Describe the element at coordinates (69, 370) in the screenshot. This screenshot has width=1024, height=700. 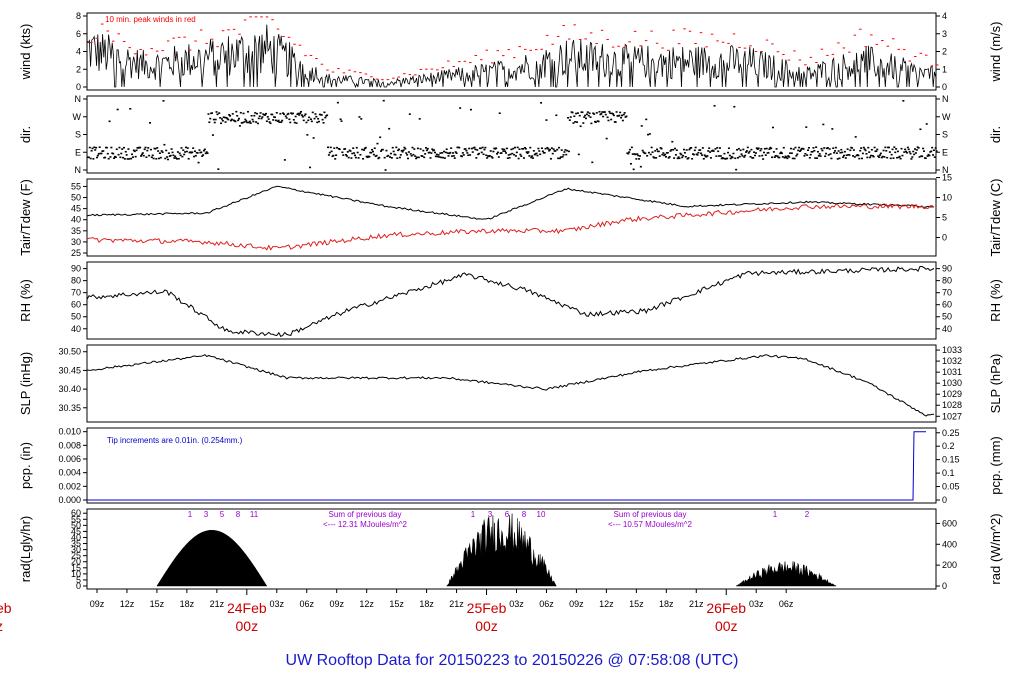
I see `slp-left-tick-label: 30.45` at that location.